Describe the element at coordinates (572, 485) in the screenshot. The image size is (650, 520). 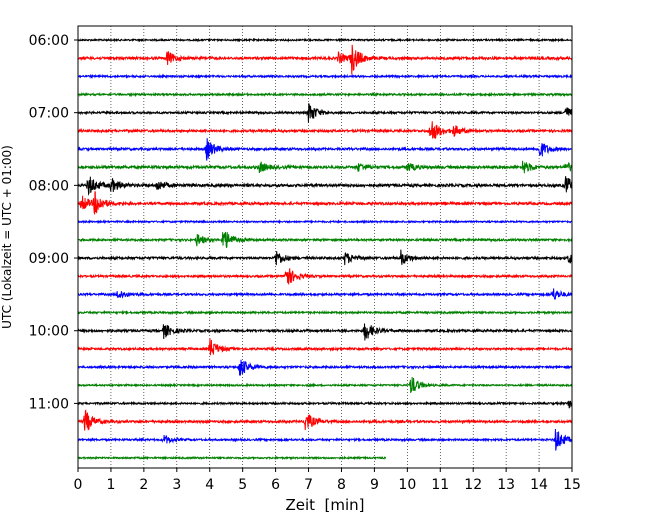
I see `x-tick-label: 15` at that location.